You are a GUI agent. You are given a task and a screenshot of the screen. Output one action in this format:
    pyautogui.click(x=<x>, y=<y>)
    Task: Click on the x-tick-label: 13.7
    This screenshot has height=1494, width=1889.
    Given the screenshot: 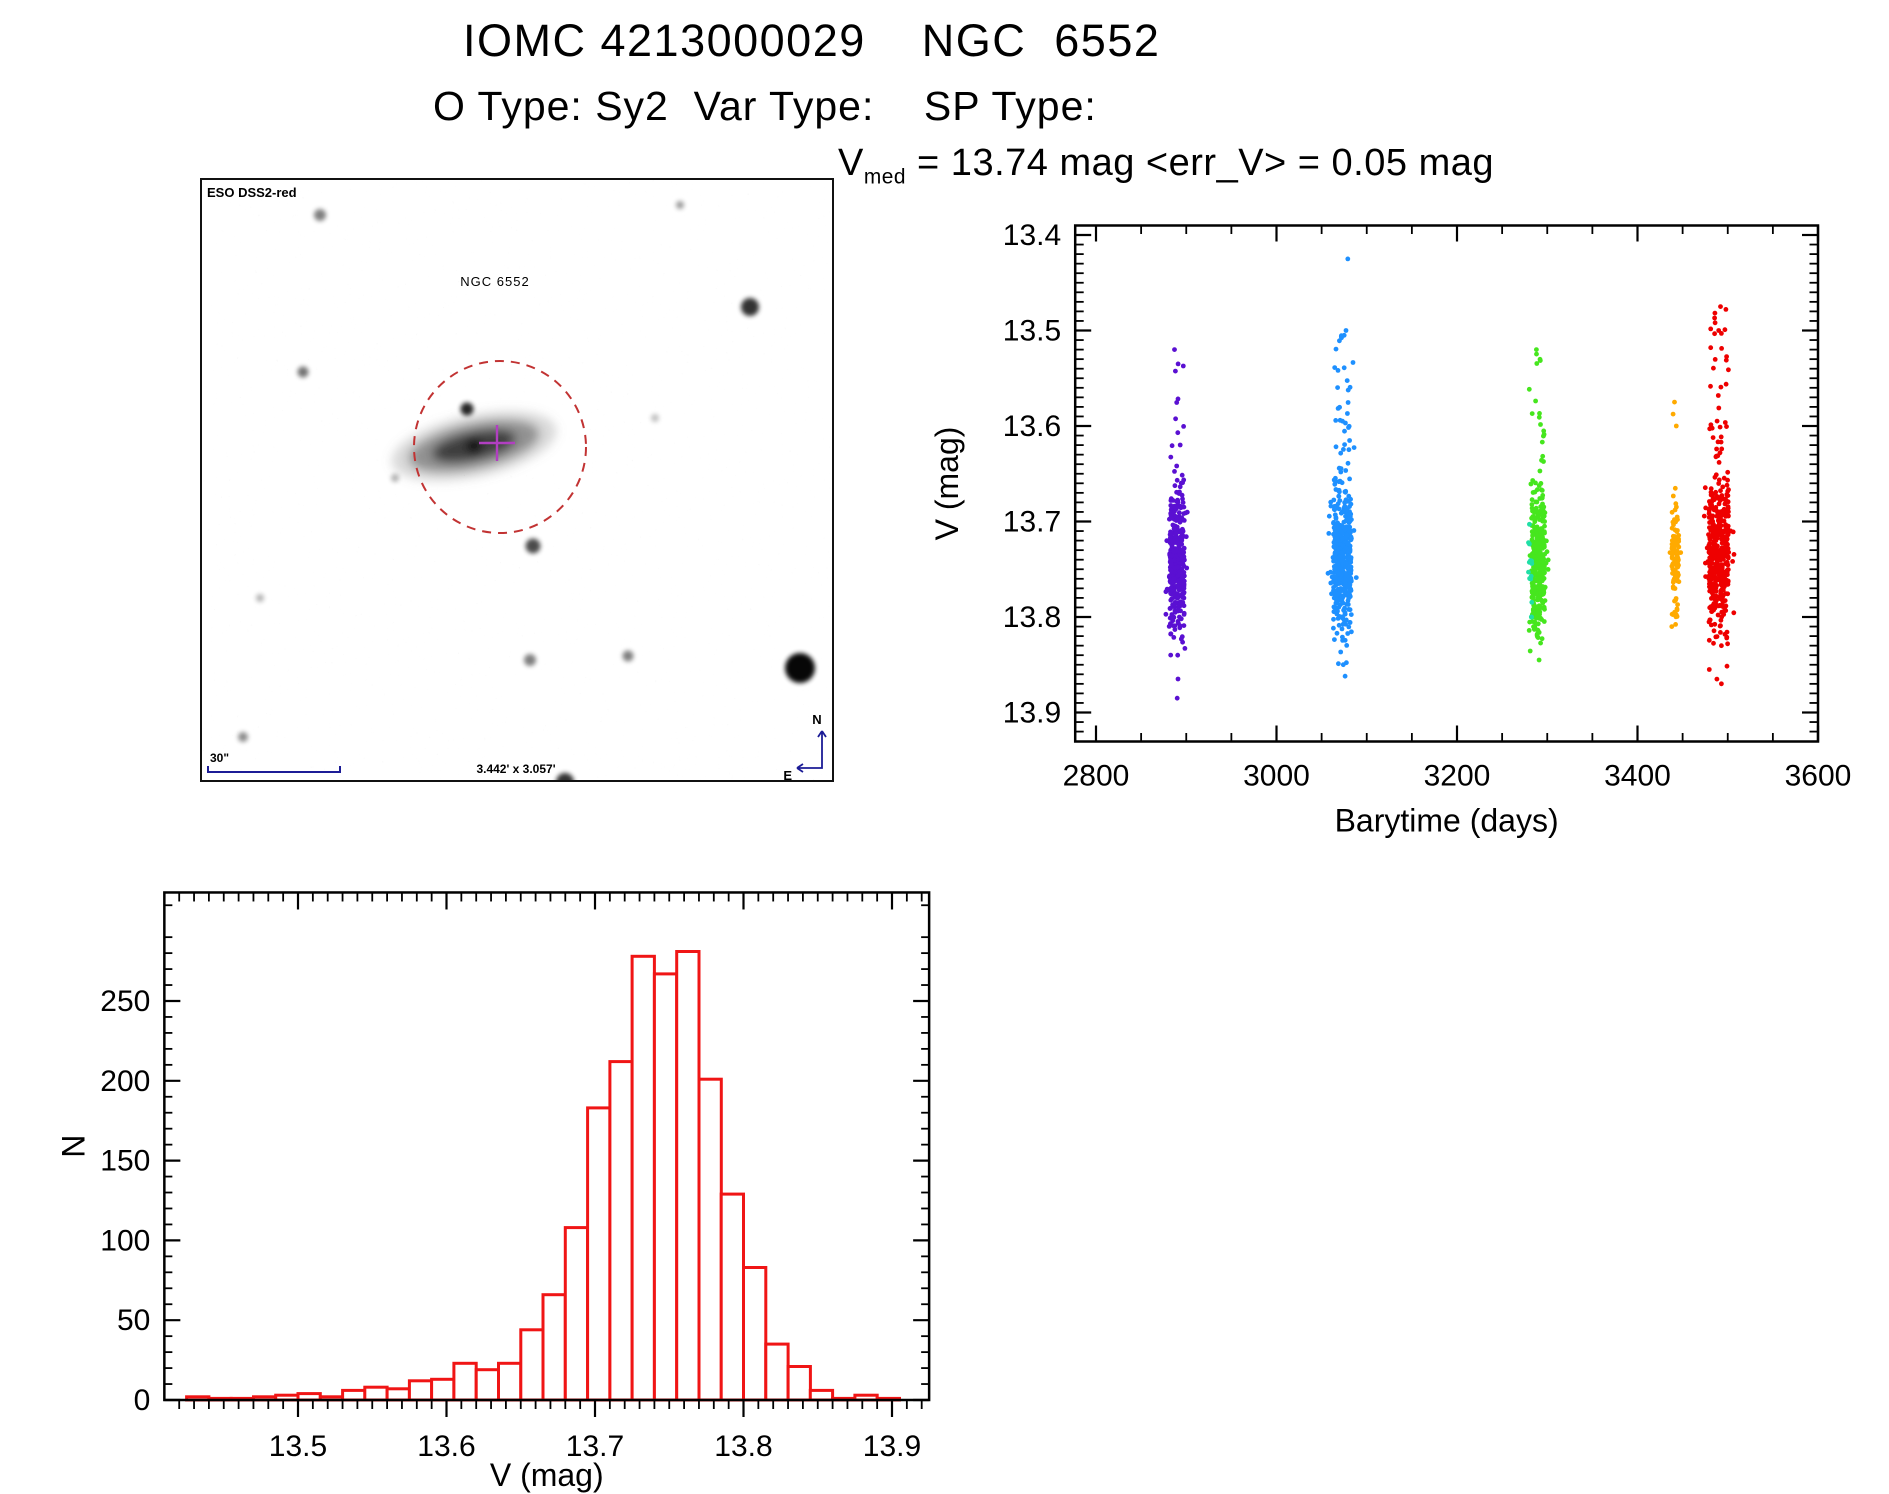 What is the action you would take?
    pyautogui.click(x=595, y=1446)
    